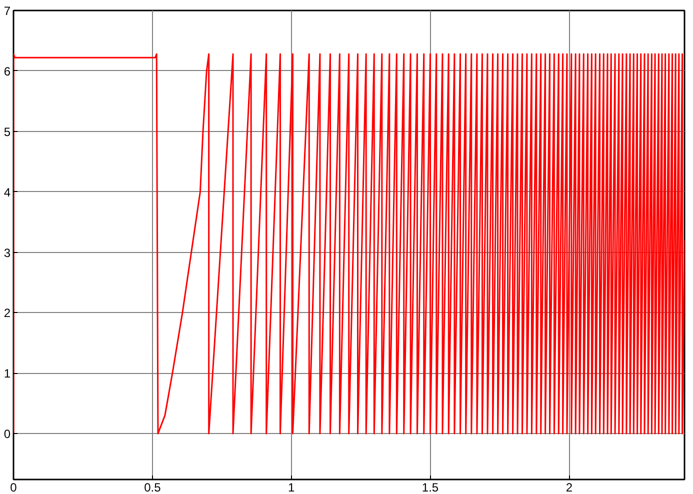  What do you see at coordinates (7, 71) in the screenshot?
I see `y-tick-label: 6` at bounding box center [7, 71].